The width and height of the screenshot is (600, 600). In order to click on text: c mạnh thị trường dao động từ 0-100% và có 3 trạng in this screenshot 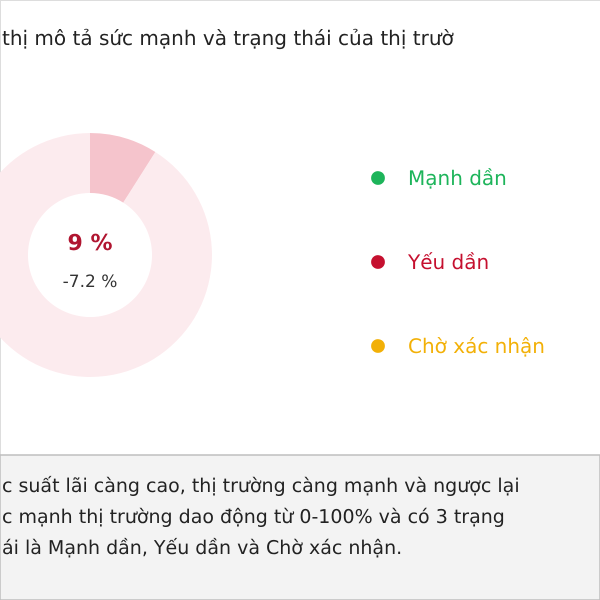, I will do `click(253, 517)`.